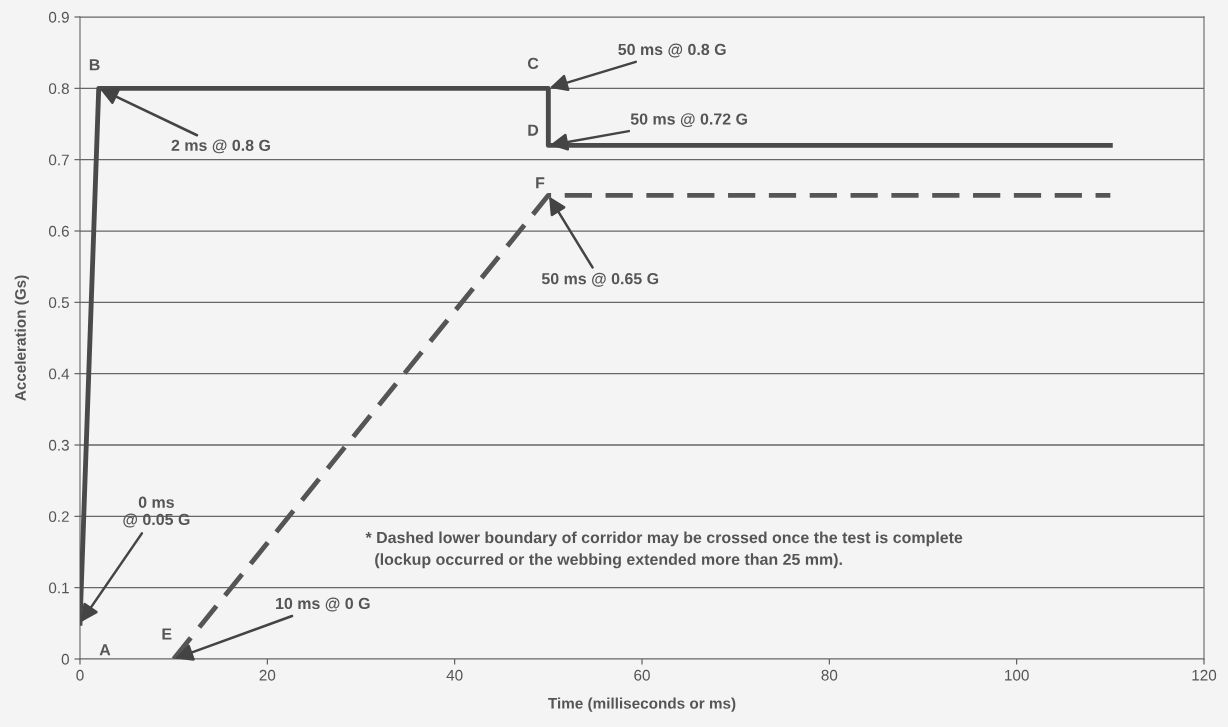 Image resolution: width=1228 pixels, height=727 pixels. I want to click on x-tick-label: 40, so click(454, 675).